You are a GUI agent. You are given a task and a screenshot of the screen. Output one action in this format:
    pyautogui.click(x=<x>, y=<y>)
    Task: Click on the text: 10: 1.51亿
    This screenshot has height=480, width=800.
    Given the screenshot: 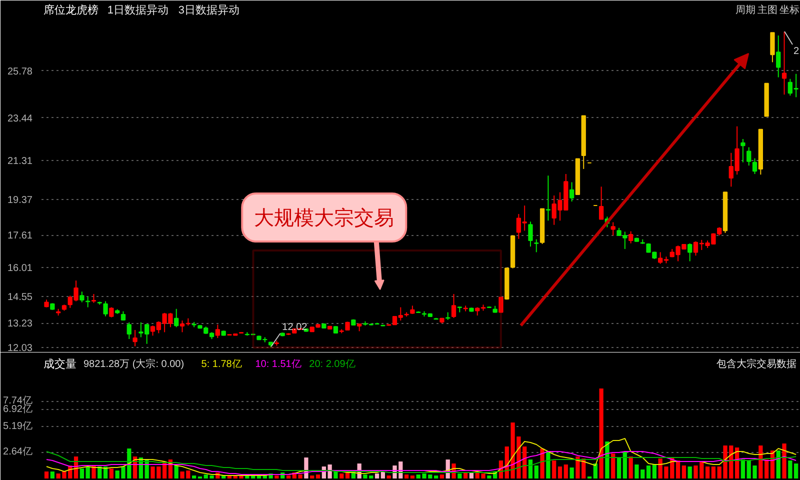 What is the action you would take?
    pyautogui.click(x=278, y=364)
    